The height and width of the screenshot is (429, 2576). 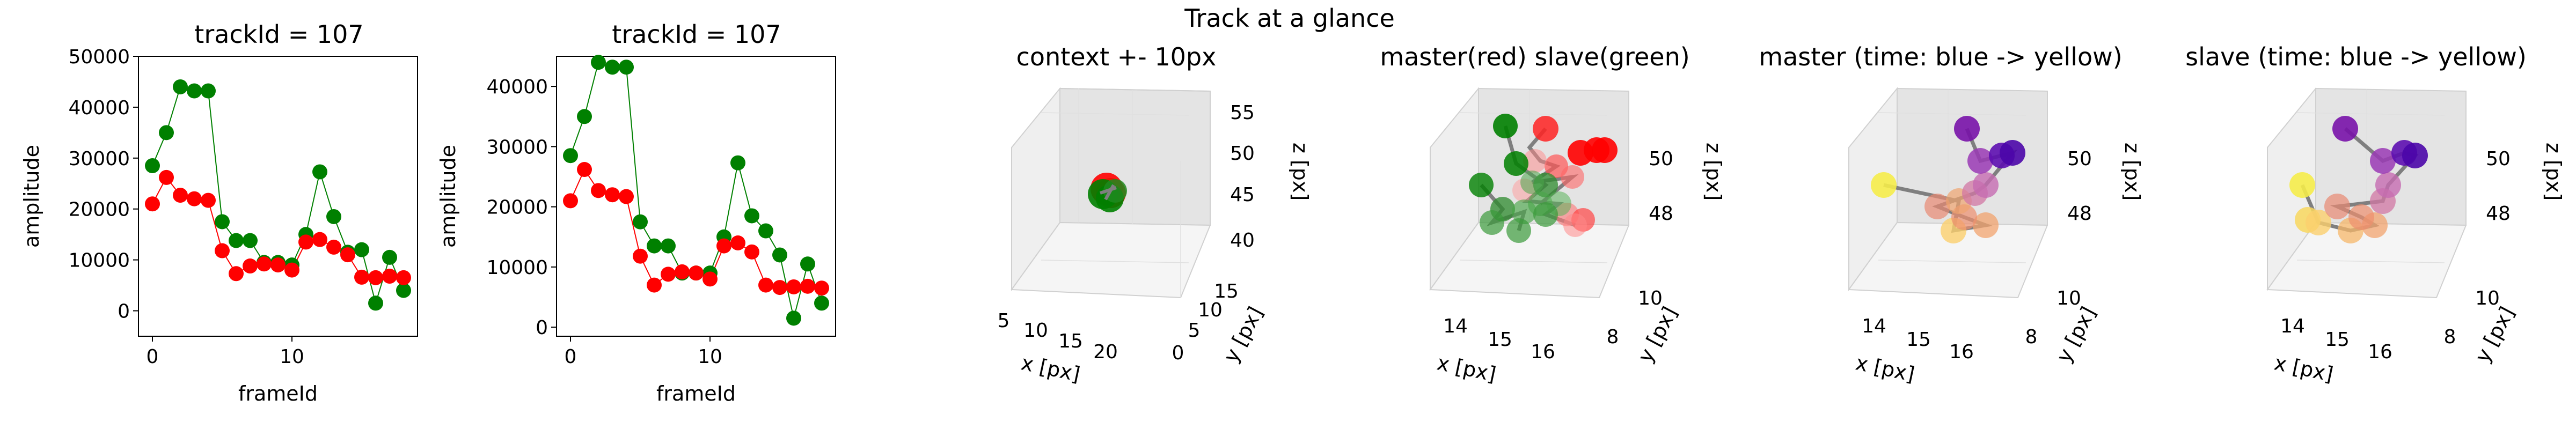 What do you see at coordinates (2498, 214) in the screenshot?
I see `panel-6-ztick-0: 48` at bounding box center [2498, 214].